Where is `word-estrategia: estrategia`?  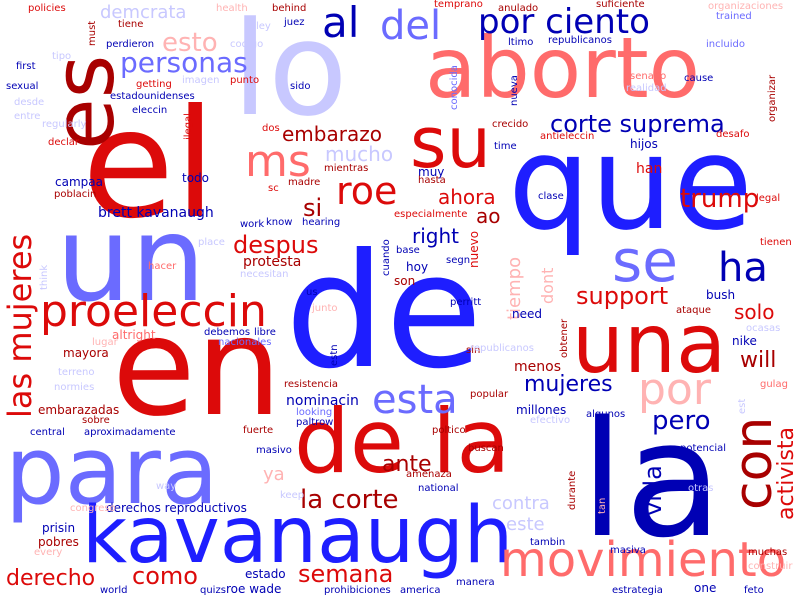 word-estrategia: estrategia is located at coordinates (637, 590).